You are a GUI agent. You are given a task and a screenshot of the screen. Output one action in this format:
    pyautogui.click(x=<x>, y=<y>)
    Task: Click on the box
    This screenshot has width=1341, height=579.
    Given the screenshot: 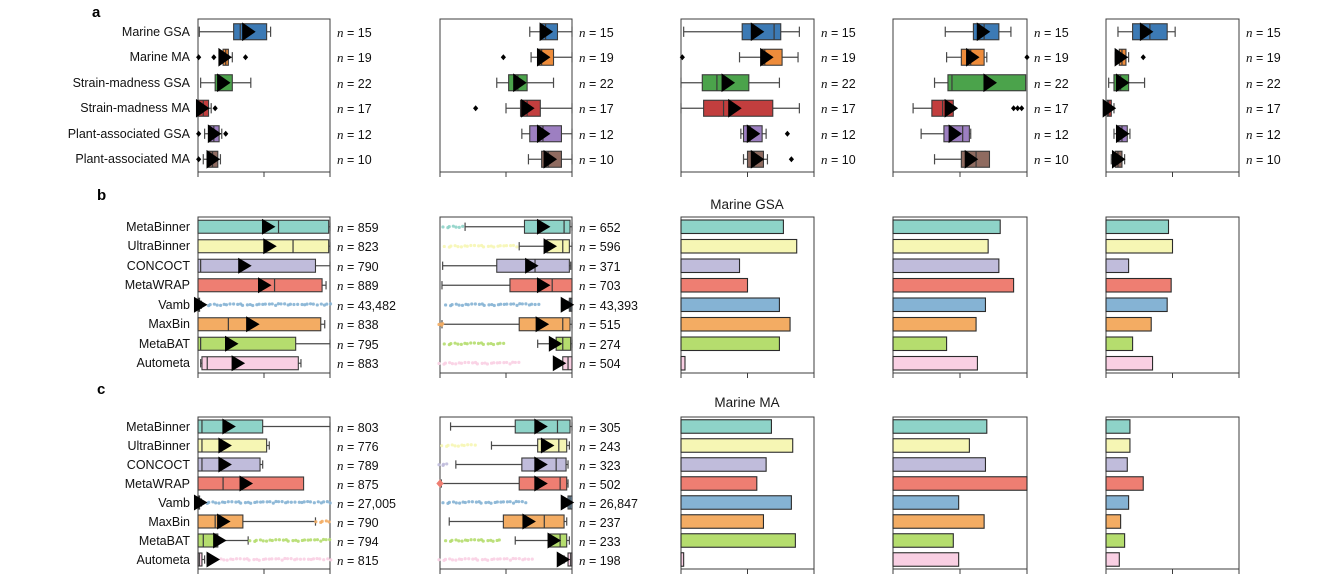 What is the action you would take?
    pyautogui.click(x=200, y=559)
    